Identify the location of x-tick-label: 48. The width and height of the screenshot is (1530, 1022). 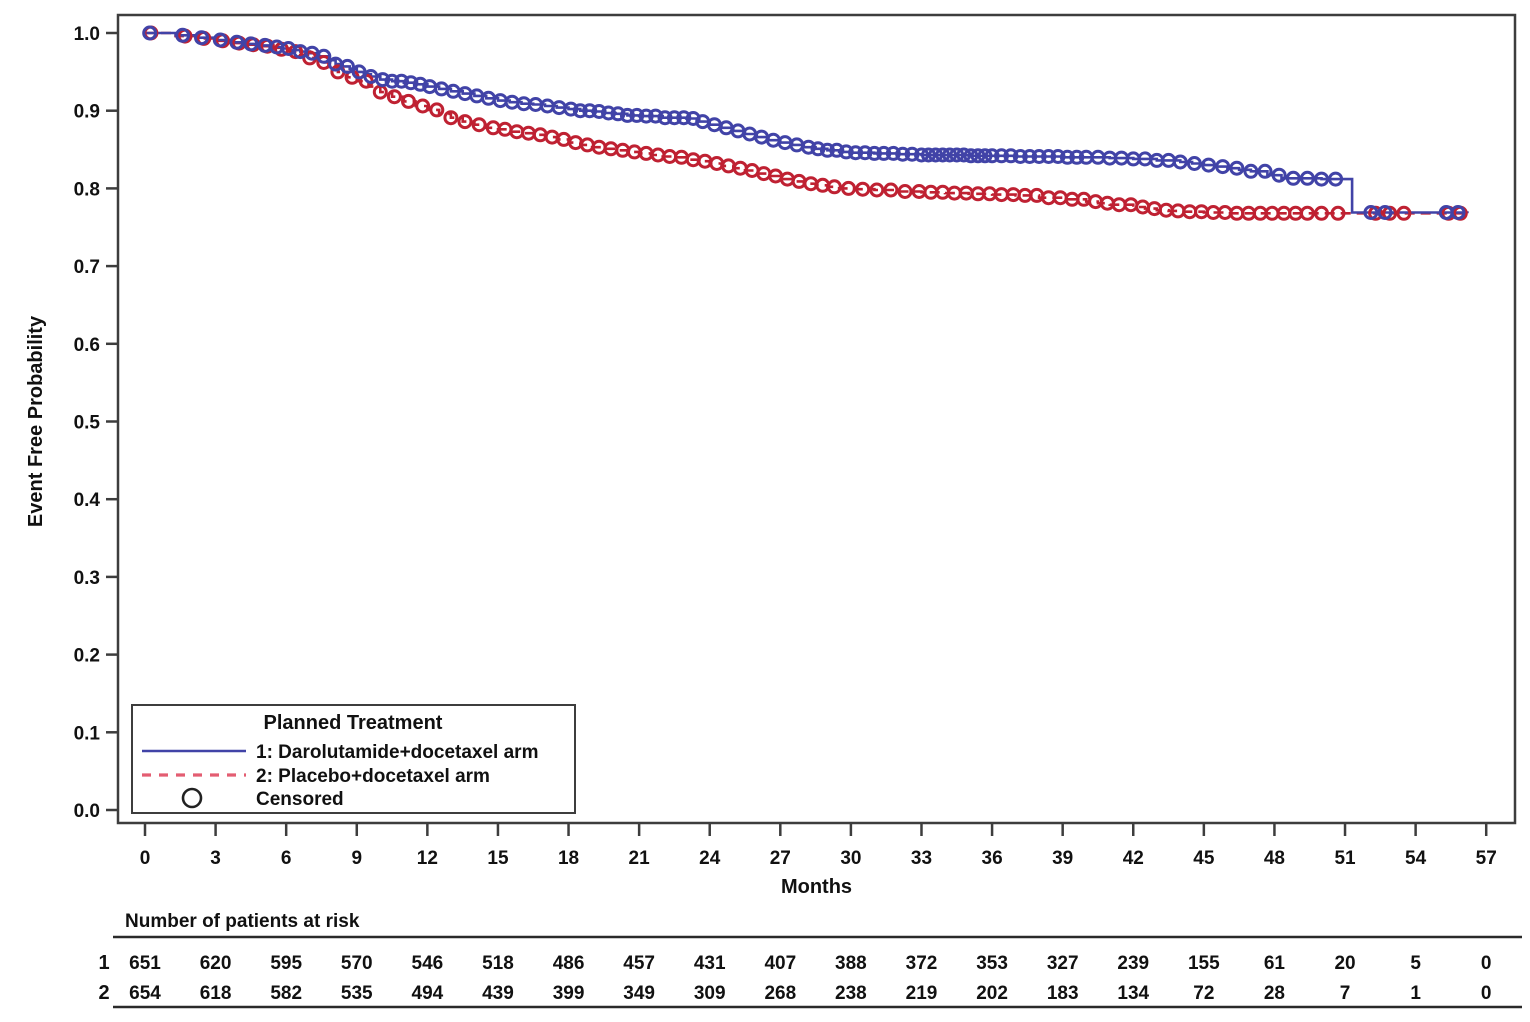
(1274, 858).